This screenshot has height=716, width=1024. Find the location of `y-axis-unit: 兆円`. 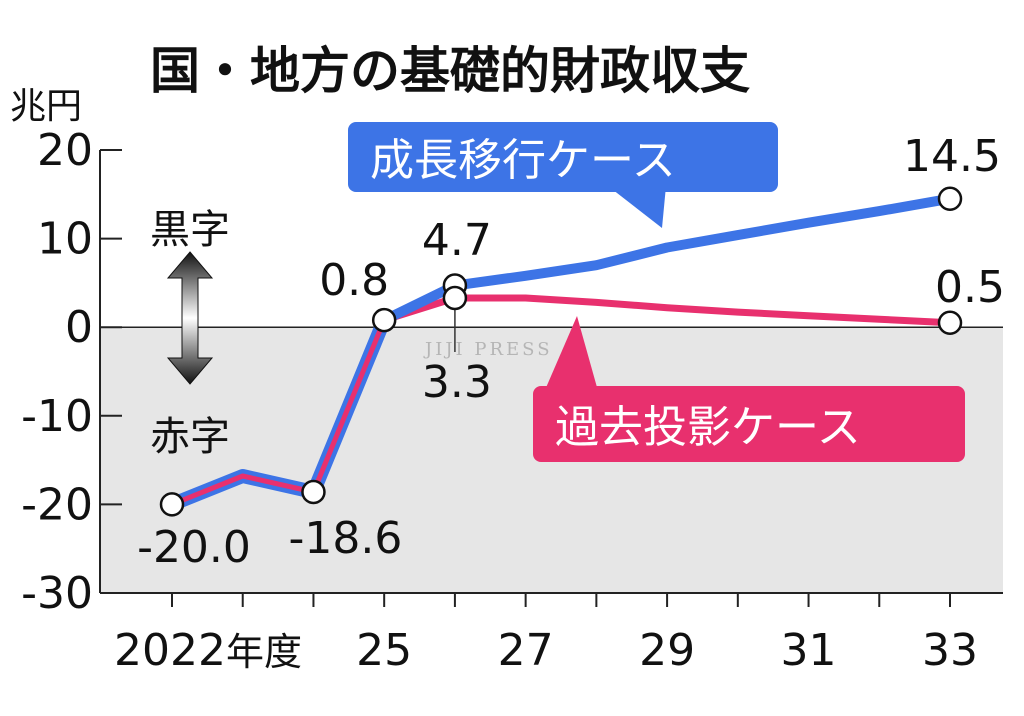

y-axis-unit: 兆円 is located at coordinates (46, 106).